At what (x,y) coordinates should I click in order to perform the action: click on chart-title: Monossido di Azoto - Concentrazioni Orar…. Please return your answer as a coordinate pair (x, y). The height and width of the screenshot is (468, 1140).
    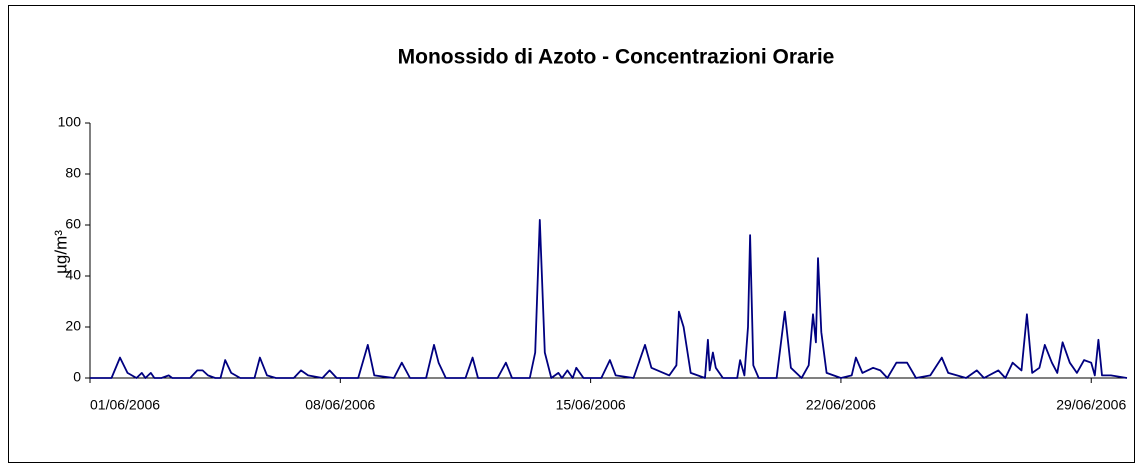
    Looking at the image, I should click on (616, 57).